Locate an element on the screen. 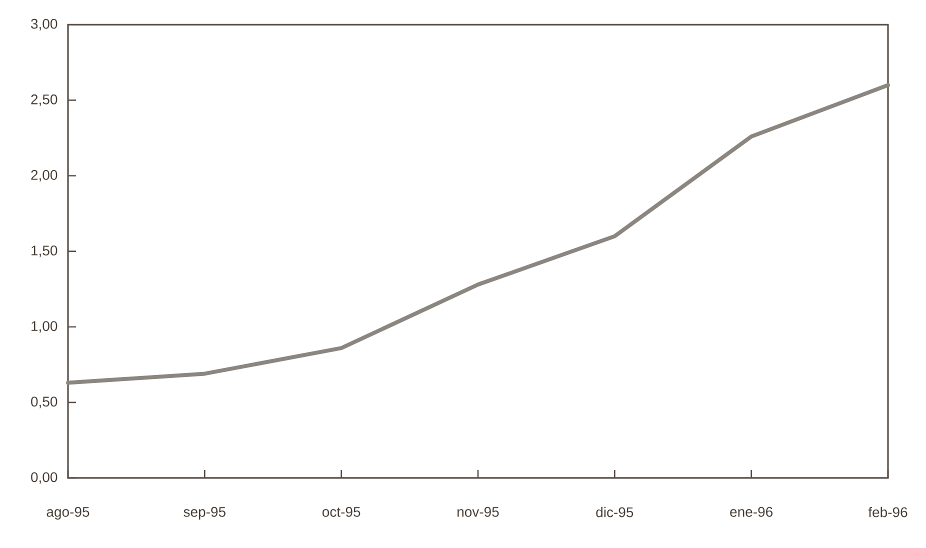 Image resolution: width=926 pixels, height=548 pixels. y-tick-label: 2,50 is located at coordinates (44, 100).